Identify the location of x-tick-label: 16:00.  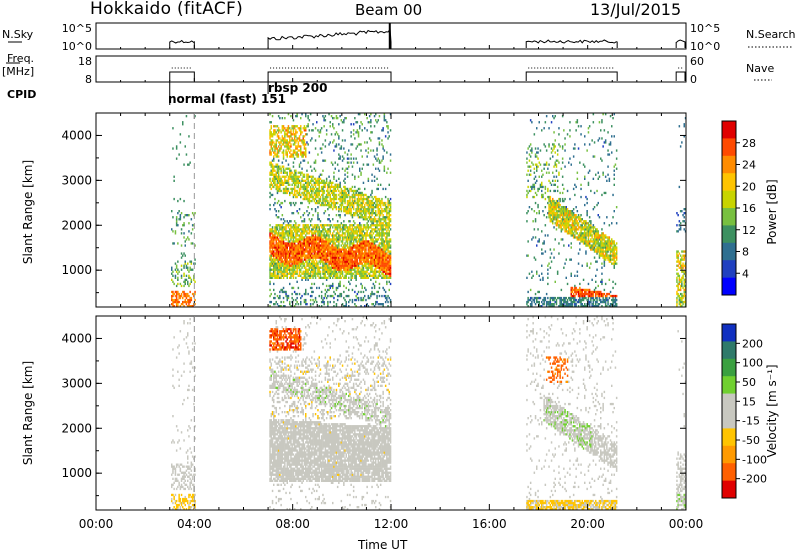
(489, 524).